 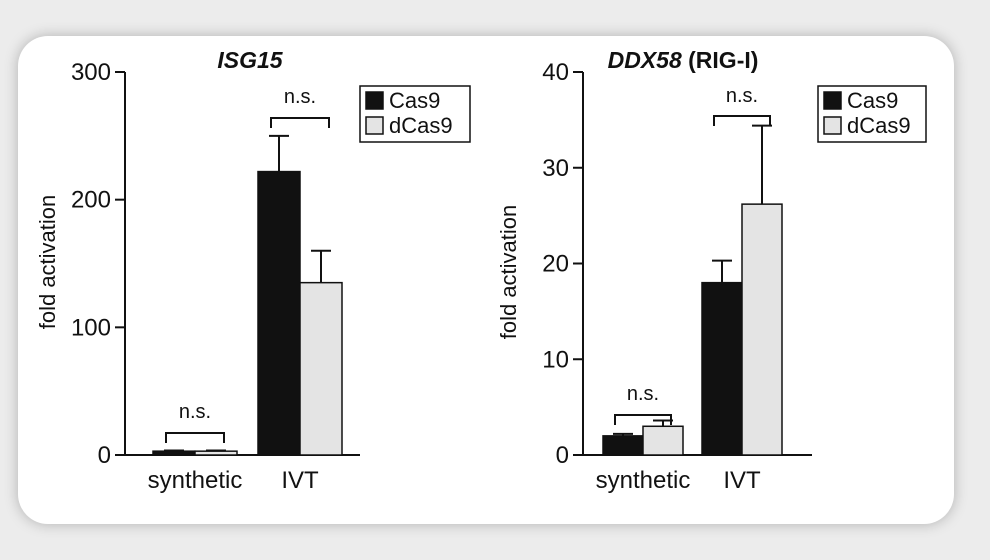 What do you see at coordinates (645, 60) in the screenshot?
I see `chart-title-gene: DDX58` at bounding box center [645, 60].